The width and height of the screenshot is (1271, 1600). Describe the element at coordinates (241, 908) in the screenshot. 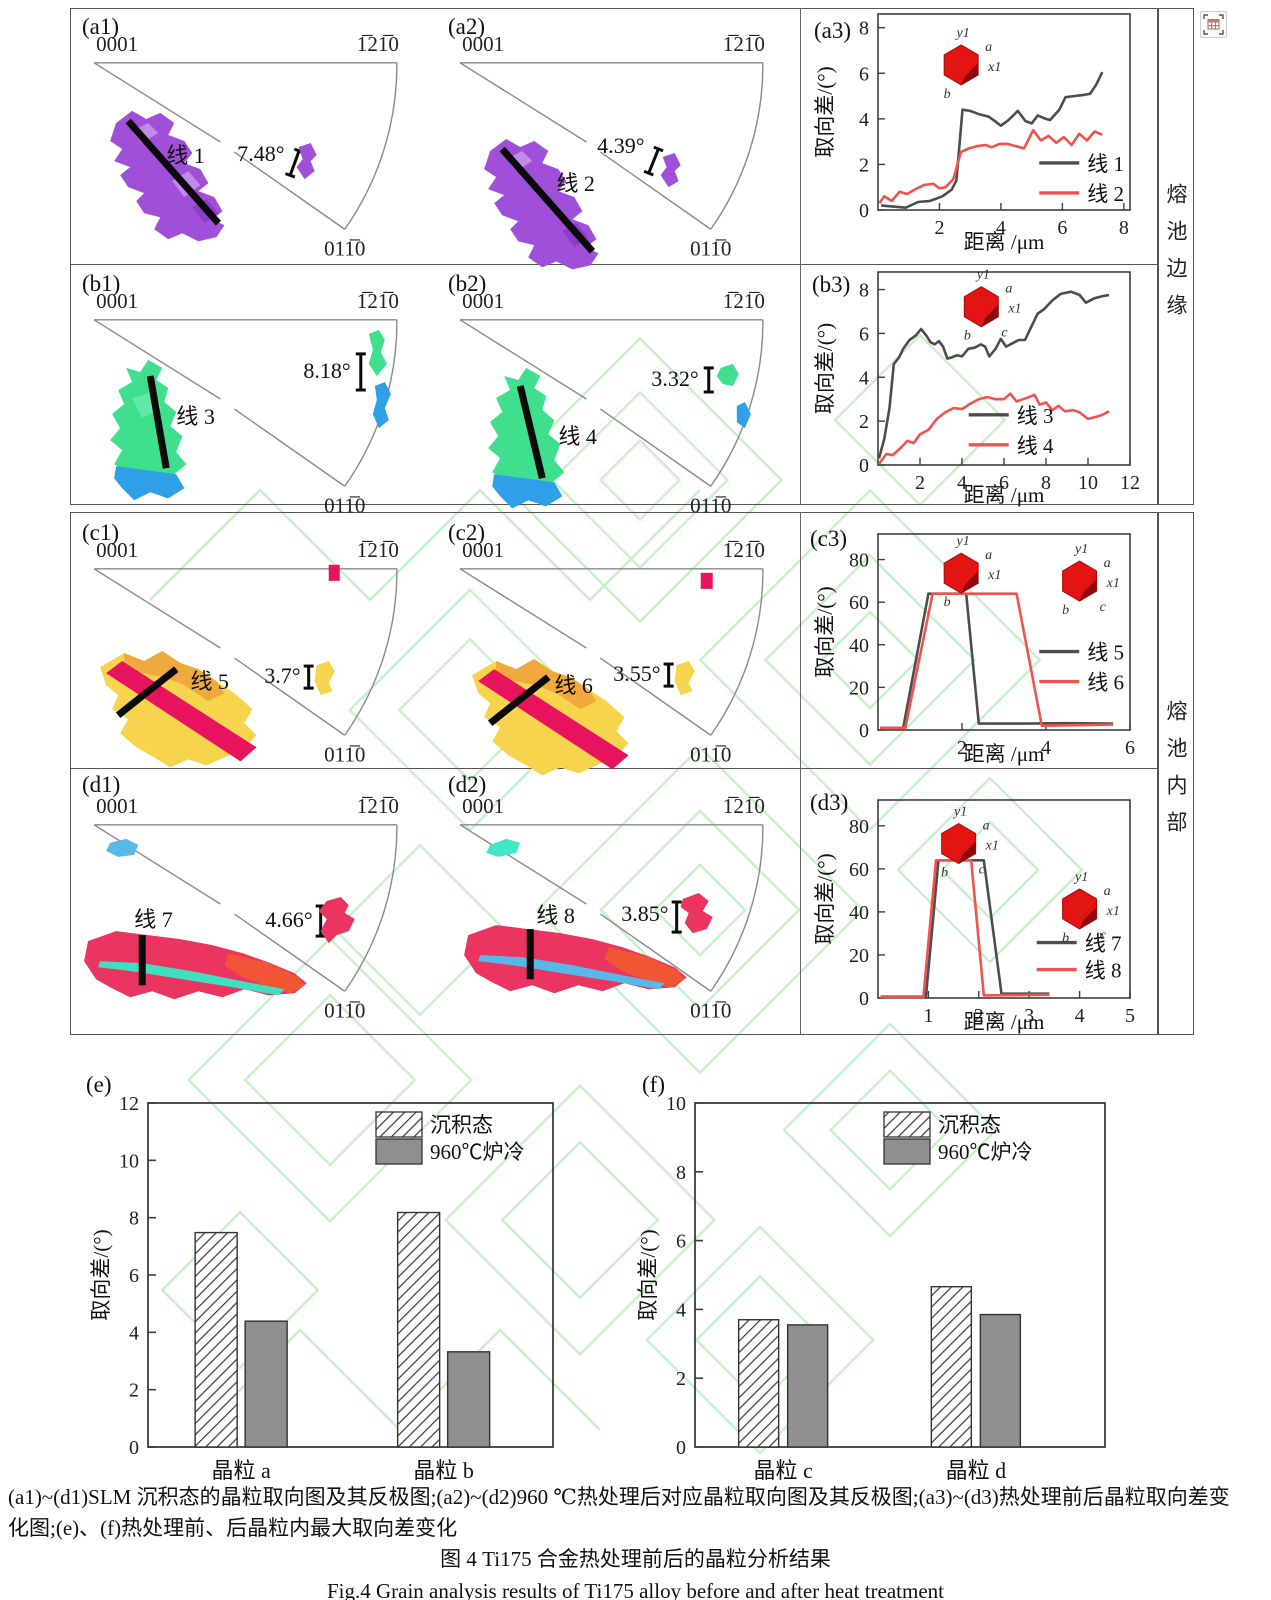

I see `pole-figure-d1: 0001 1̅21̅0 011̅0 线 7 4.66°` at that location.